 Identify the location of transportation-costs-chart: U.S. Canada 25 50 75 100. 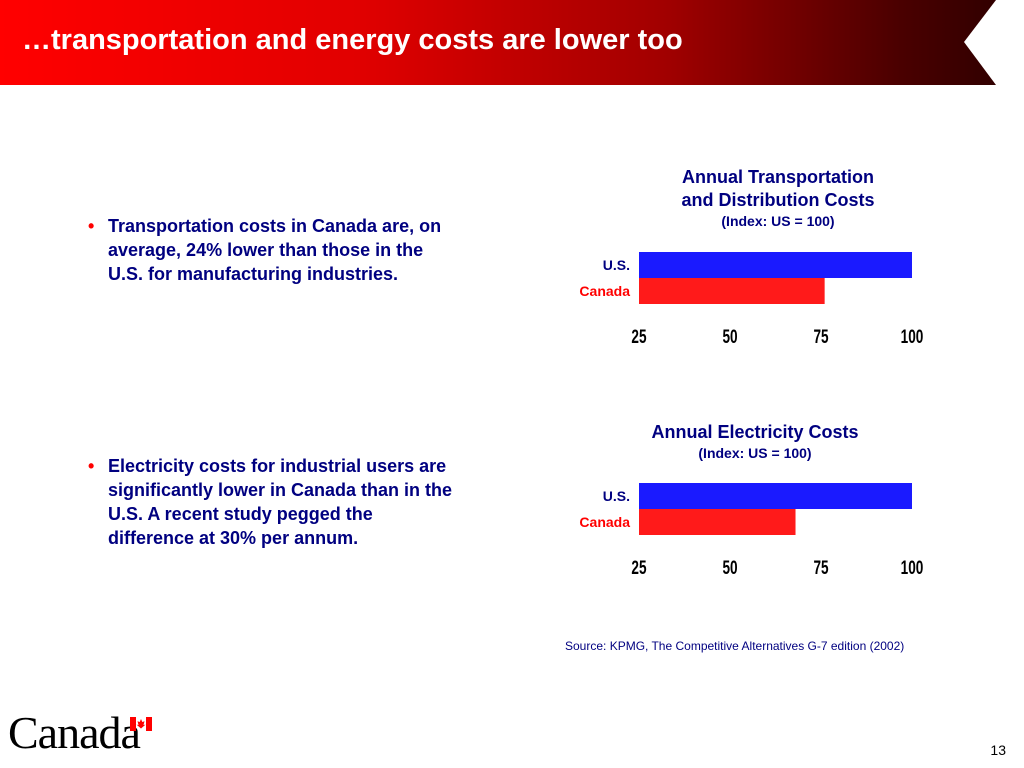
(751, 300).